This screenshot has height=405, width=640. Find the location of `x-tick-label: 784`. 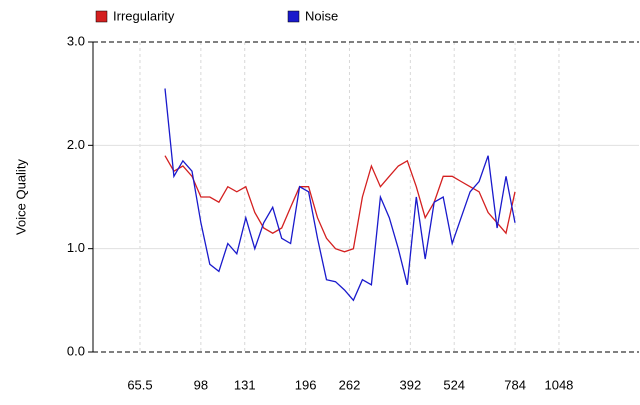

x-tick-label: 784 is located at coordinates (515, 384).